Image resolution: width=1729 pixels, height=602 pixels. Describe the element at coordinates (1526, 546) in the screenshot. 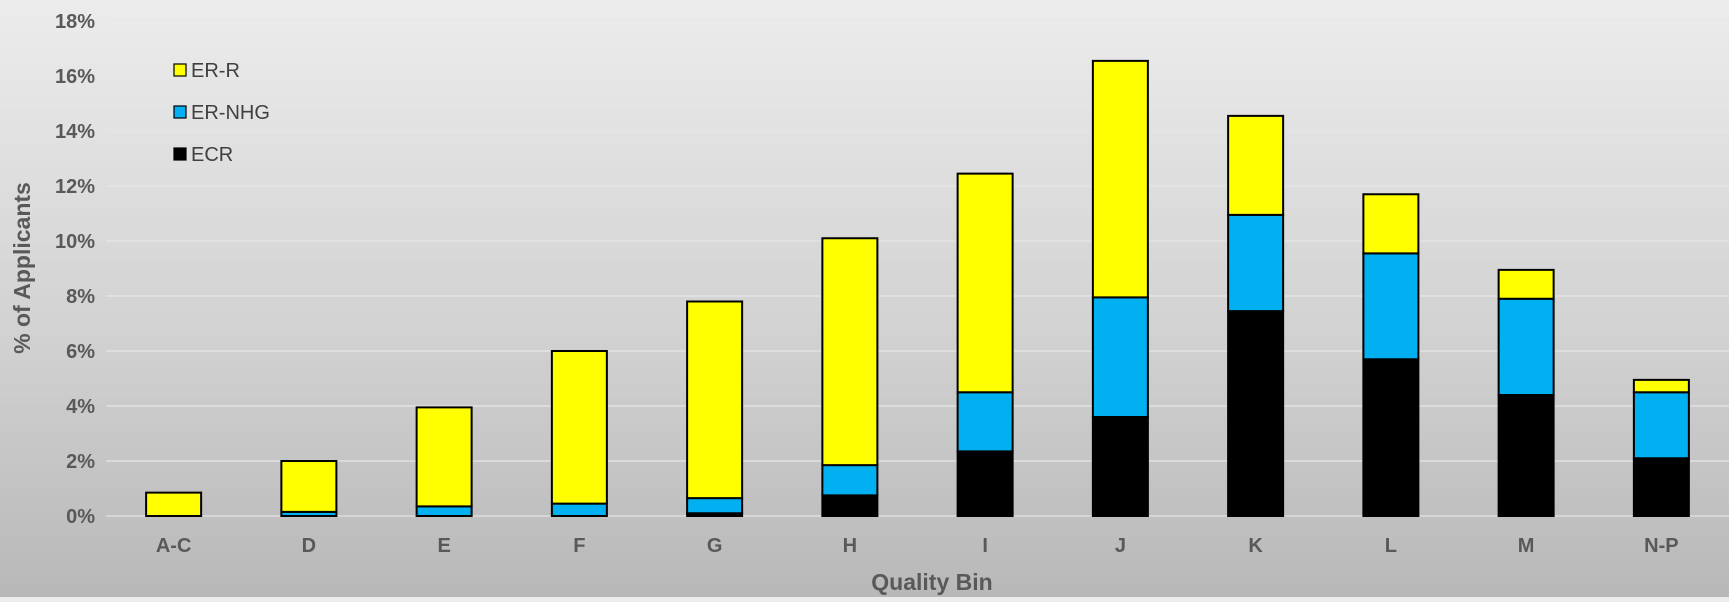

I see `x-tick-label: M` at that location.